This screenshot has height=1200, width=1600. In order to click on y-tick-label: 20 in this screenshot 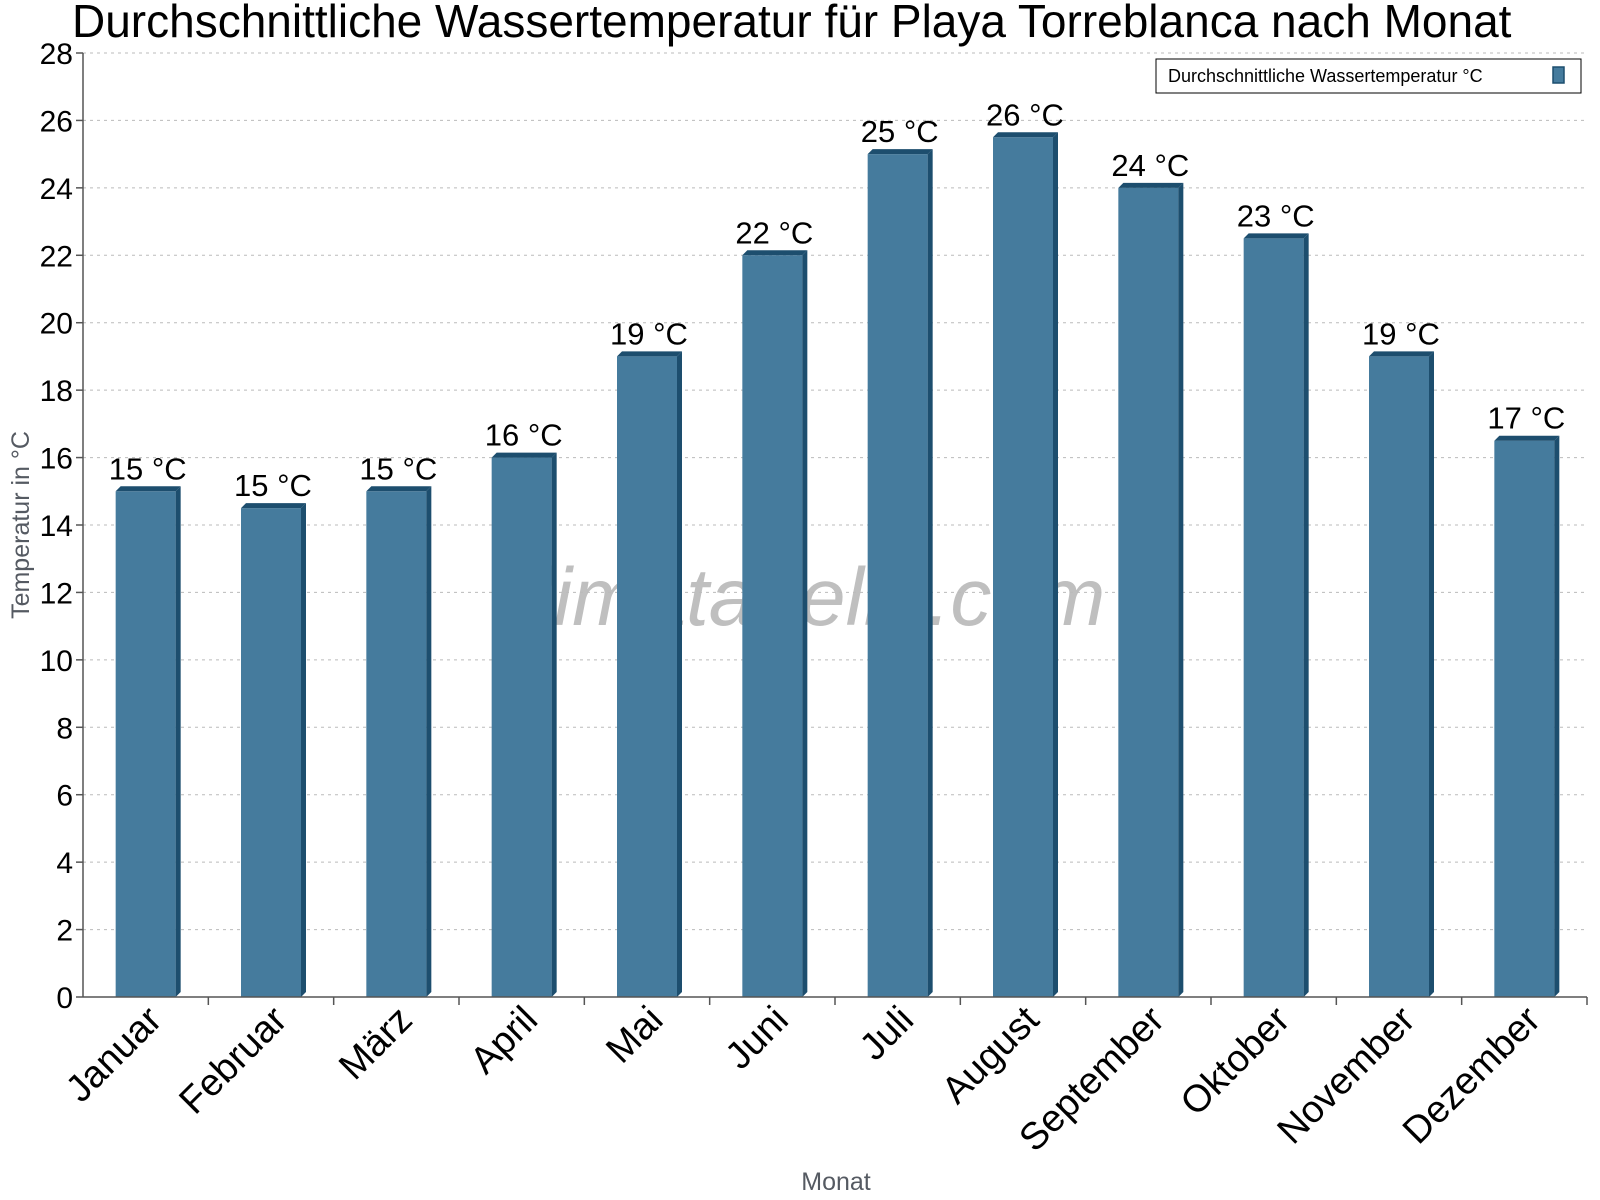, I will do `click(56, 324)`.